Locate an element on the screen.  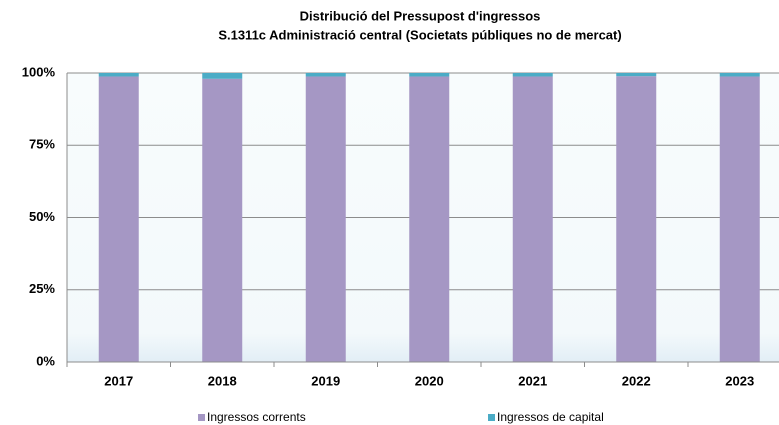
legend-label: Ingressos corrents is located at coordinates (256, 417).